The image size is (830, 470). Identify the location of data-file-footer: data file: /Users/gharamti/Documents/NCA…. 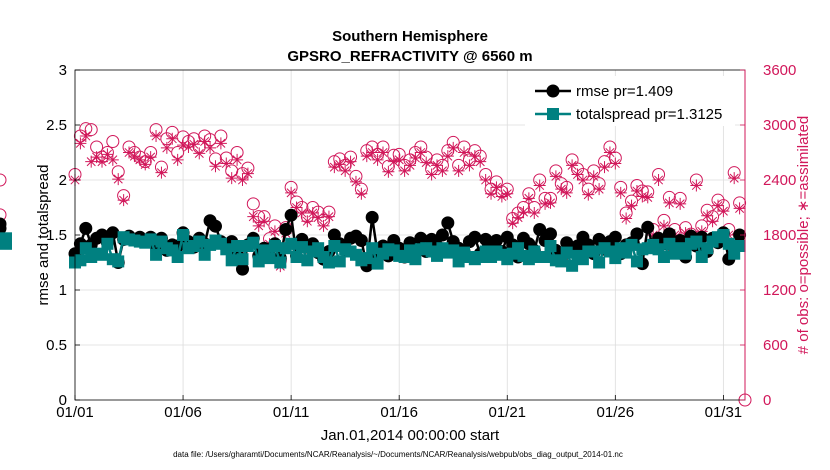
(398, 454).